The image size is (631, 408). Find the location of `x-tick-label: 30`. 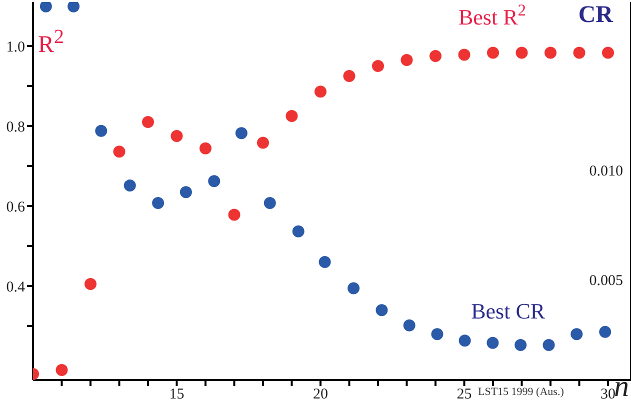

x-tick-label: 30 is located at coordinates (608, 394).